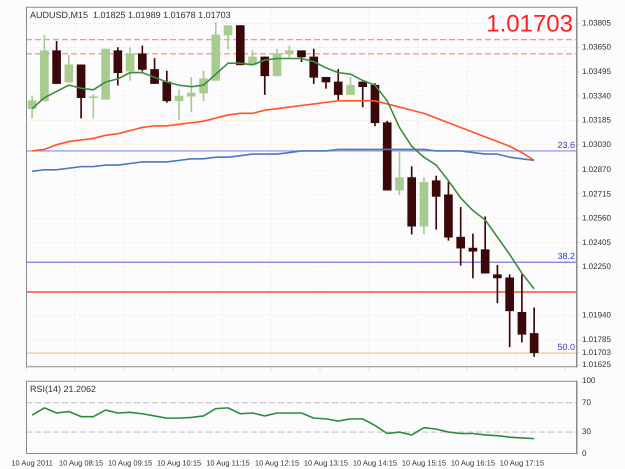  What do you see at coordinates (584, 453) in the screenshot?
I see `y-tick-label: 0` at bounding box center [584, 453].